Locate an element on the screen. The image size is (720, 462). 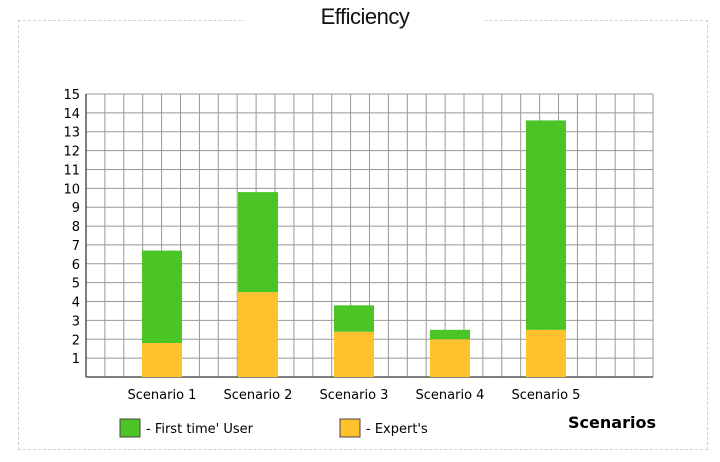
legend: - First time' User - Expert's is located at coordinates (273, 428).